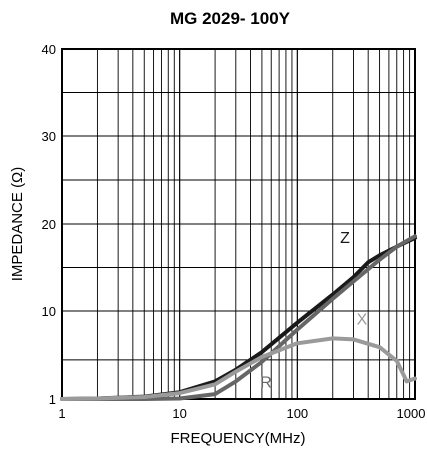  What do you see at coordinates (297, 413) in the screenshot?
I see `x-tick-label: 100` at bounding box center [297, 413].